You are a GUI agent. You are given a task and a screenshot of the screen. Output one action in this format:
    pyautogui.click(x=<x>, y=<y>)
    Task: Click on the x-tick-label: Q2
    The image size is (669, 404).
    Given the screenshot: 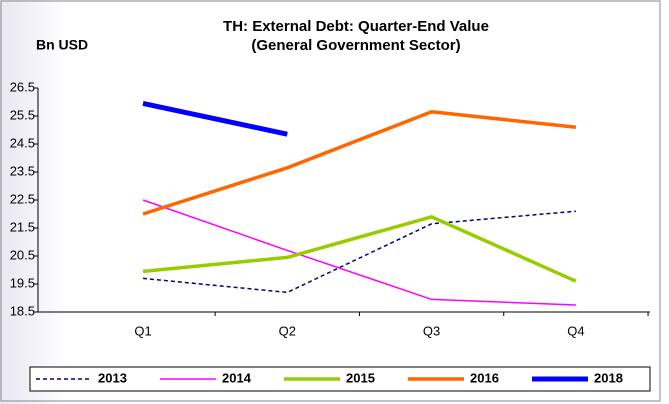 What is the action you would take?
    pyautogui.click(x=287, y=330)
    